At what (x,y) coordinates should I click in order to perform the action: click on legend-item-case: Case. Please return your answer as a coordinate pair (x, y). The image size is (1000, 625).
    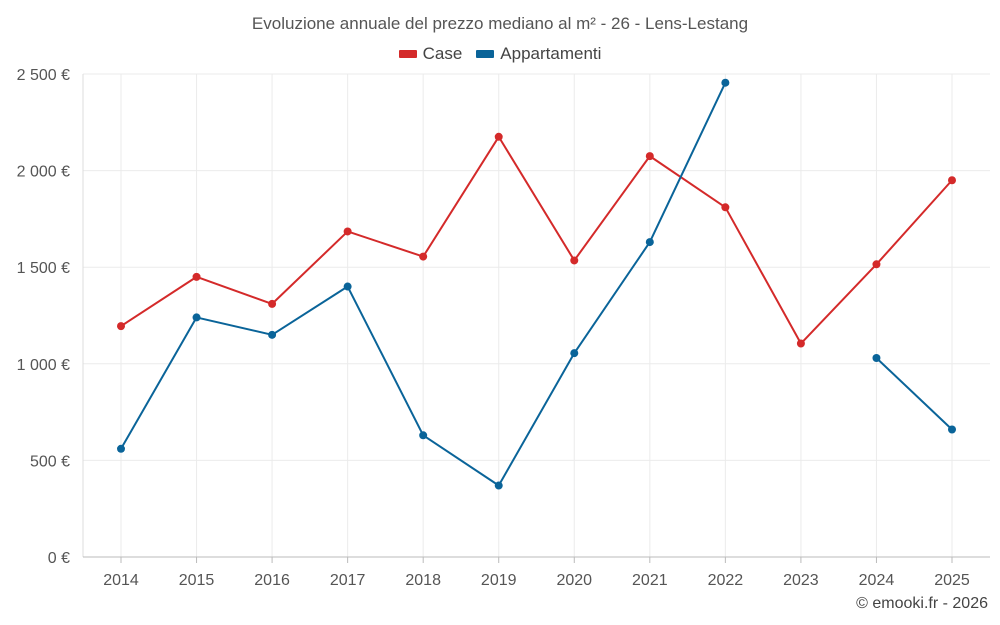
    Looking at the image, I should click on (430, 54).